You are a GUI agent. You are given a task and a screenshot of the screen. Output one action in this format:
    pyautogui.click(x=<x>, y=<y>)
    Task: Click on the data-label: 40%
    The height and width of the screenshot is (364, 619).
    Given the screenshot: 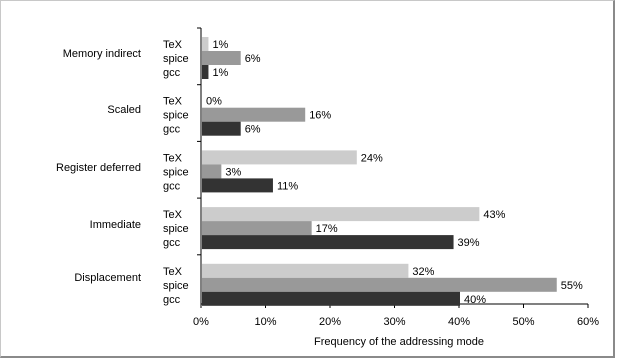 What is the action you would take?
    pyautogui.click(x=475, y=300)
    